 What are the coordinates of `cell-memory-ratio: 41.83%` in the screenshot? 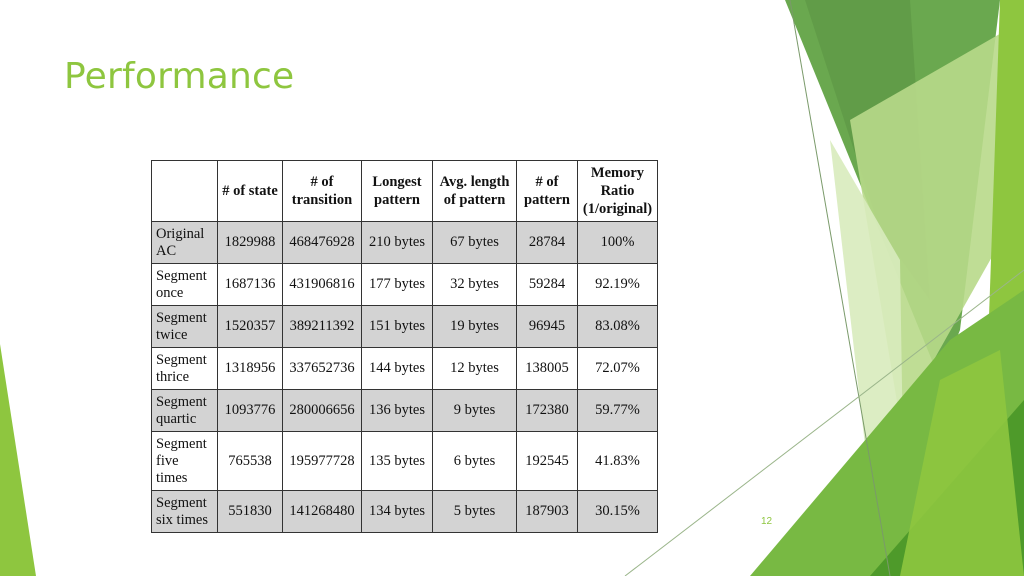 It's located at (617, 461).